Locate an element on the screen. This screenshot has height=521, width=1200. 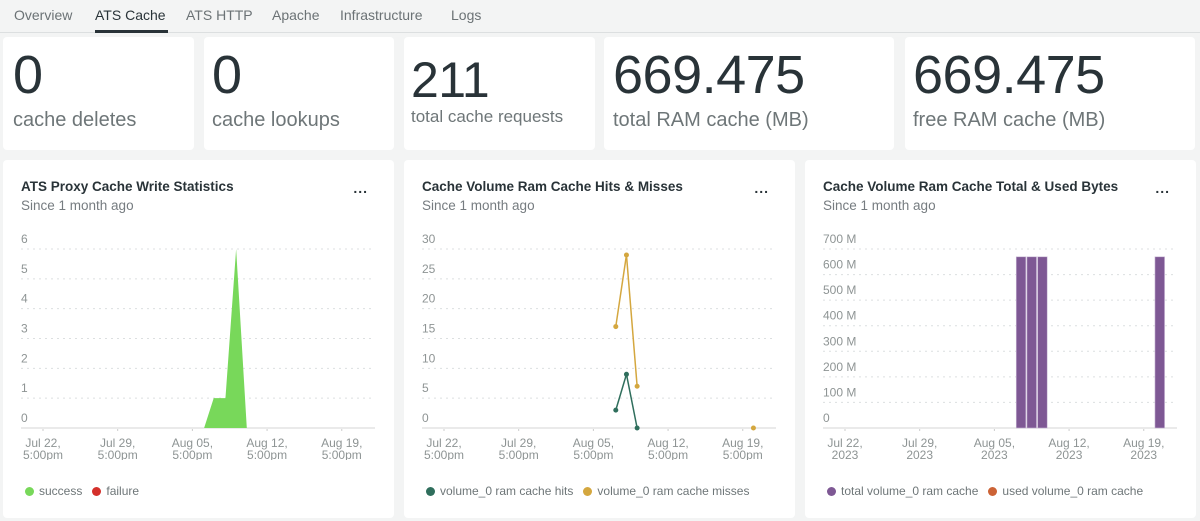
y-tick-label: 6 is located at coordinates (24, 239).